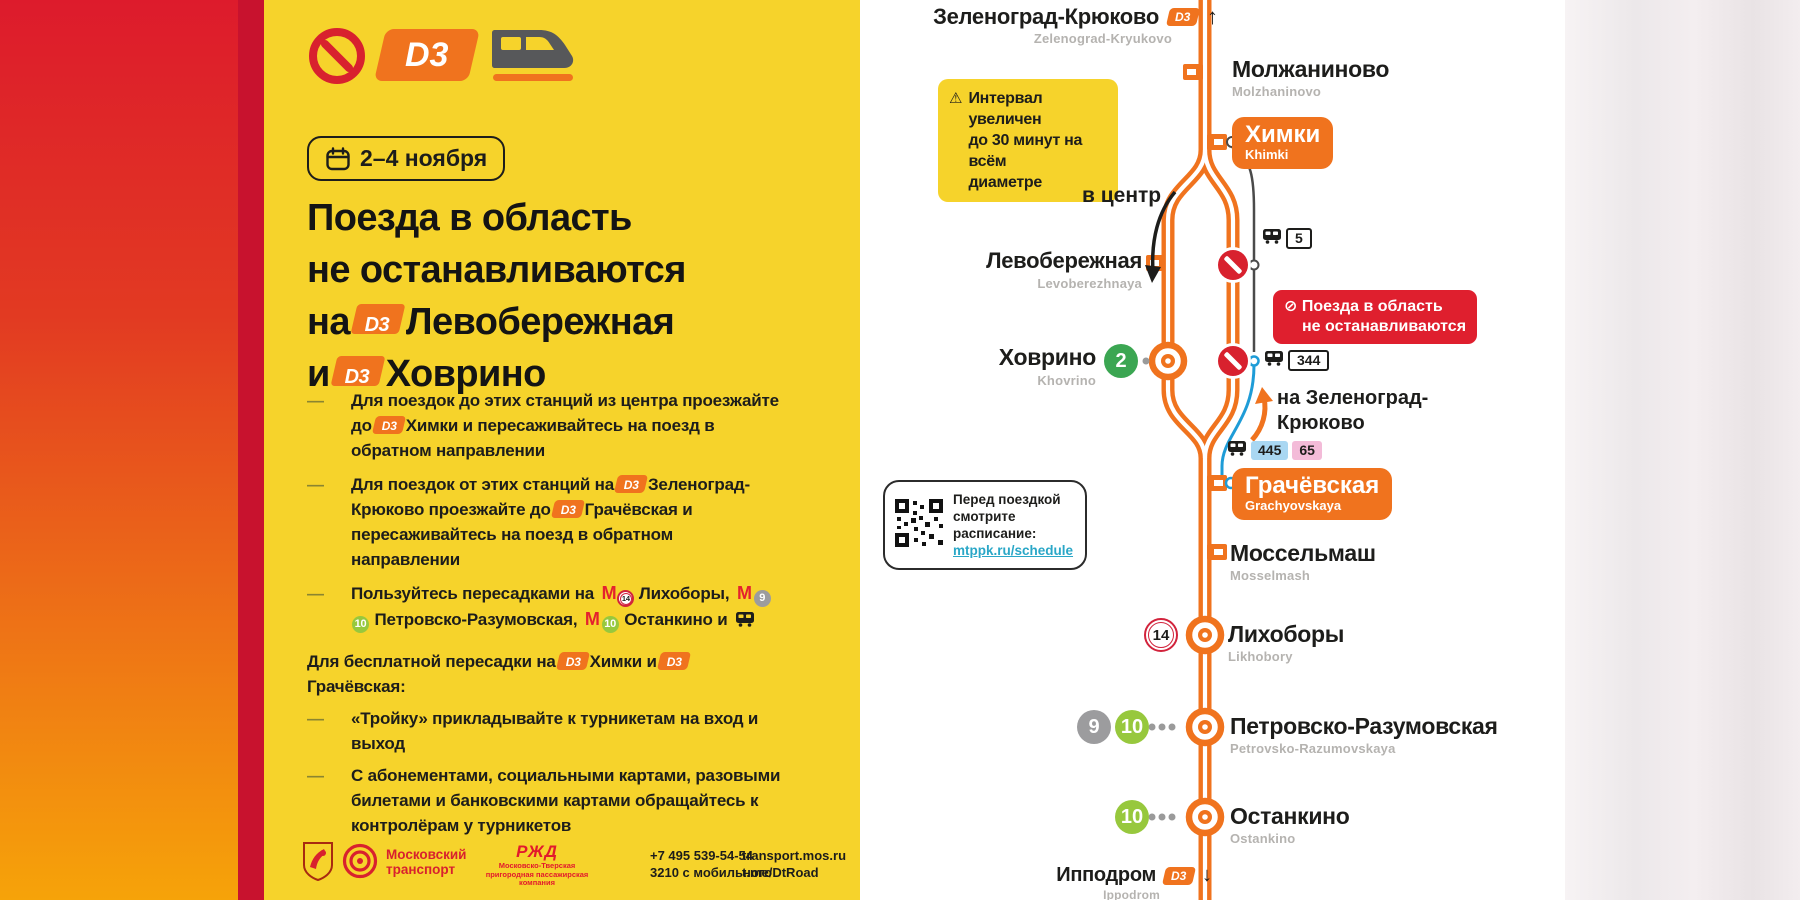 This screenshot has width=1800, height=900. I want to click on station-molzhaninovo: Молжаниново, so click(1311, 69).